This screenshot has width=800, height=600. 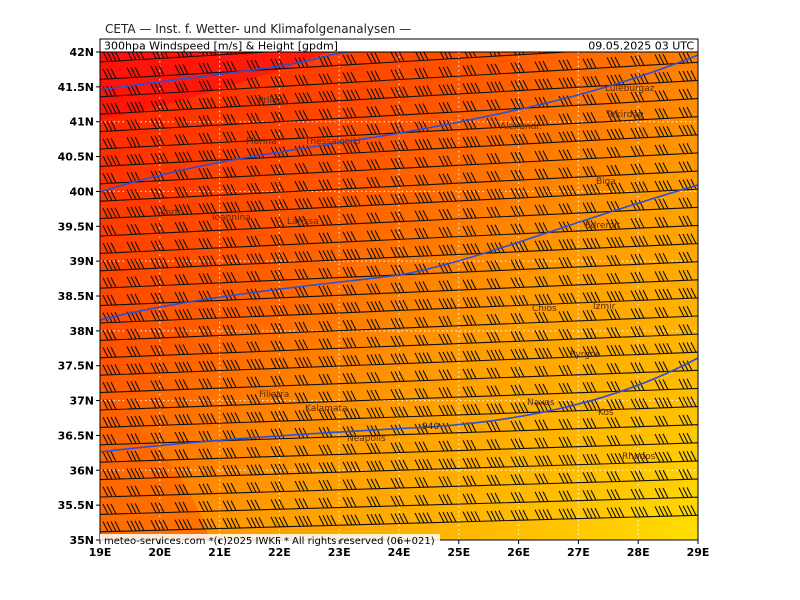 I want to click on lat-label: 41N, so click(x=81, y=122).